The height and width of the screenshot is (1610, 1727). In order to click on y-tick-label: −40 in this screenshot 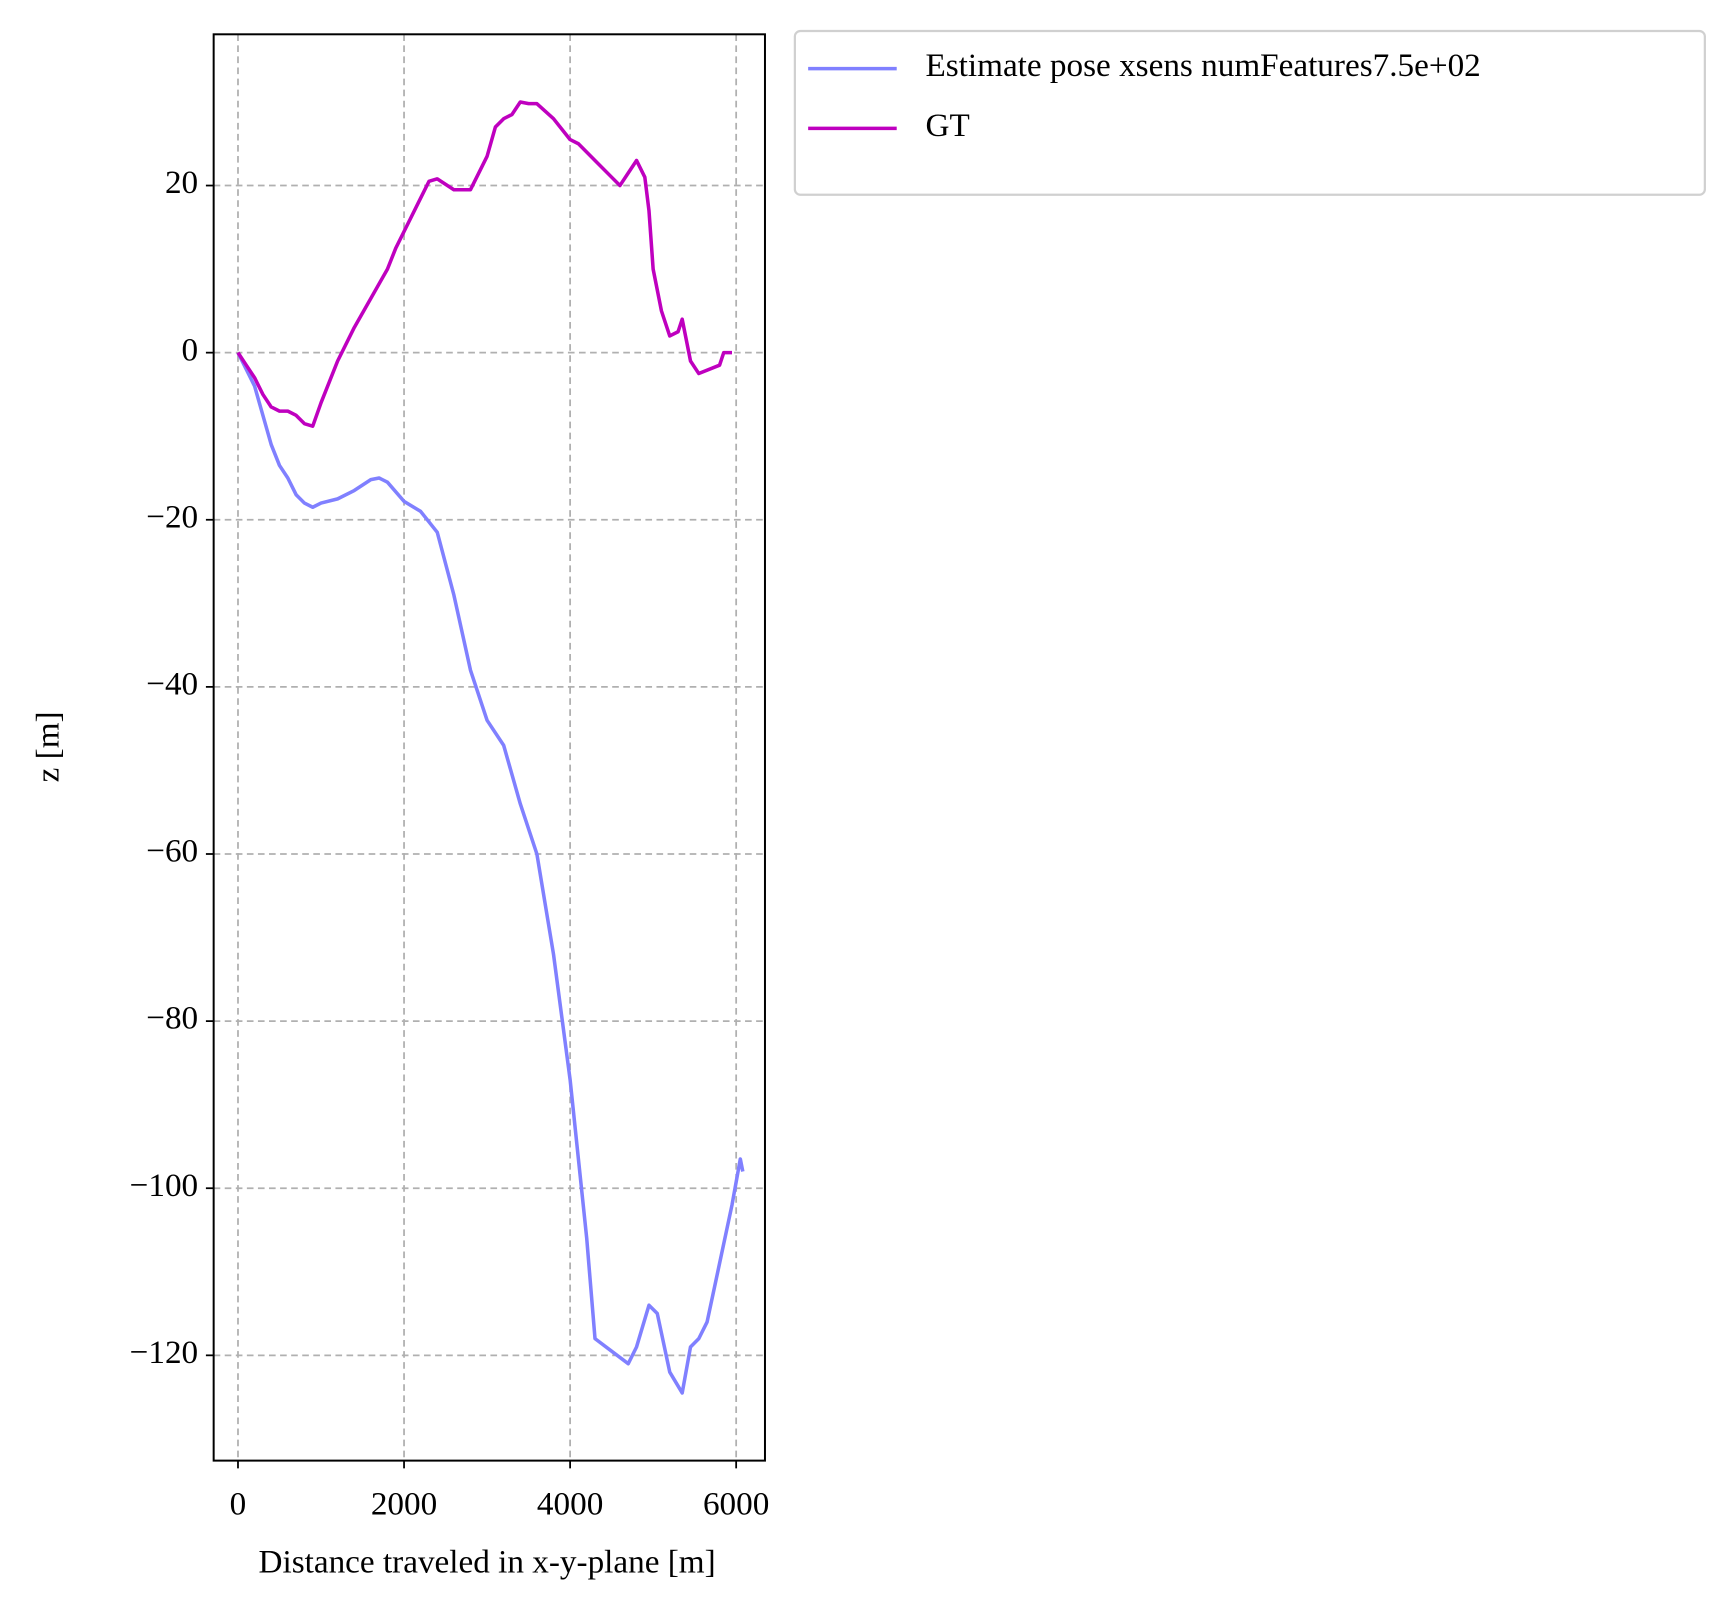, I will do `click(172, 684)`.